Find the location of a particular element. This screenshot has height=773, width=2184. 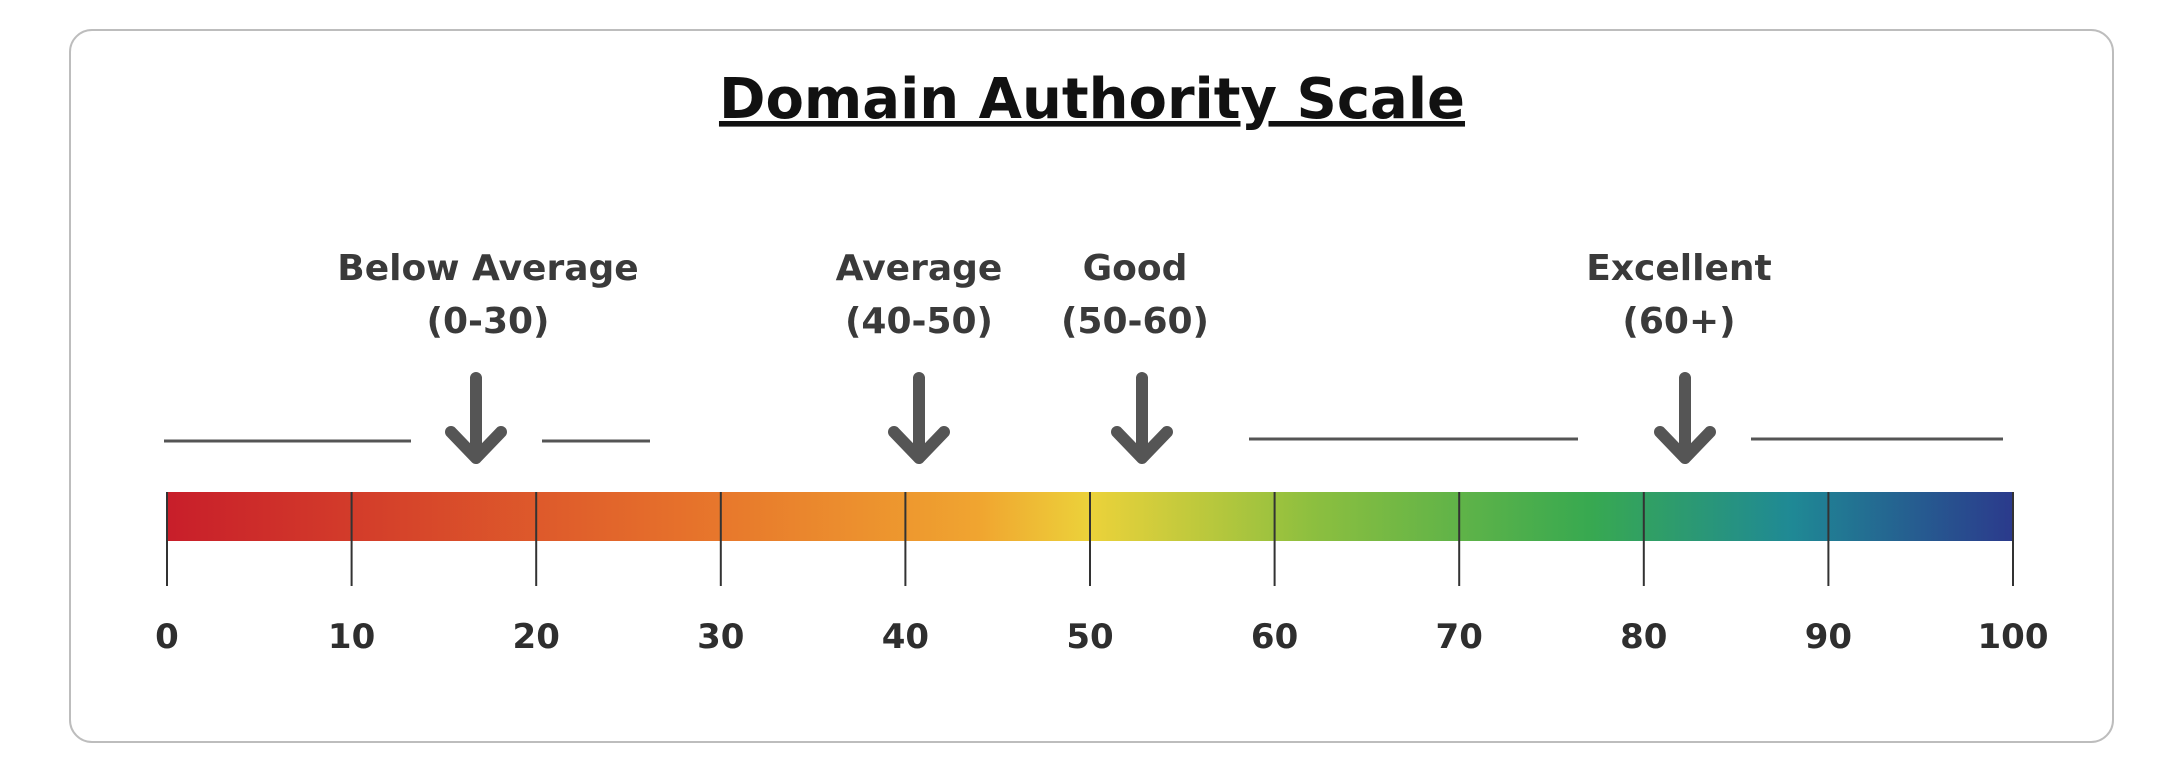

tick-label: 10 is located at coordinates (351, 637).